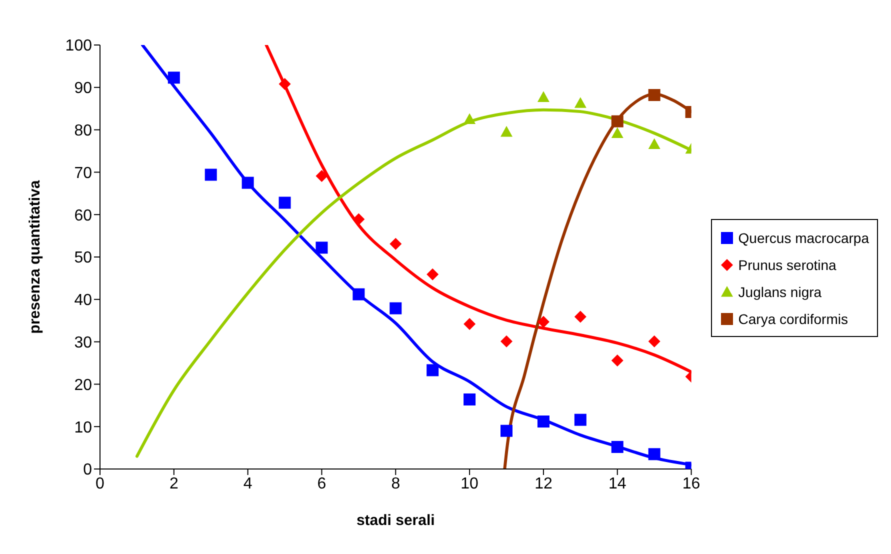 The image size is (891, 554). Describe the element at coordinates (780, 292) in the screenshot. I see `legend-label: Juglans nigra` at that location.